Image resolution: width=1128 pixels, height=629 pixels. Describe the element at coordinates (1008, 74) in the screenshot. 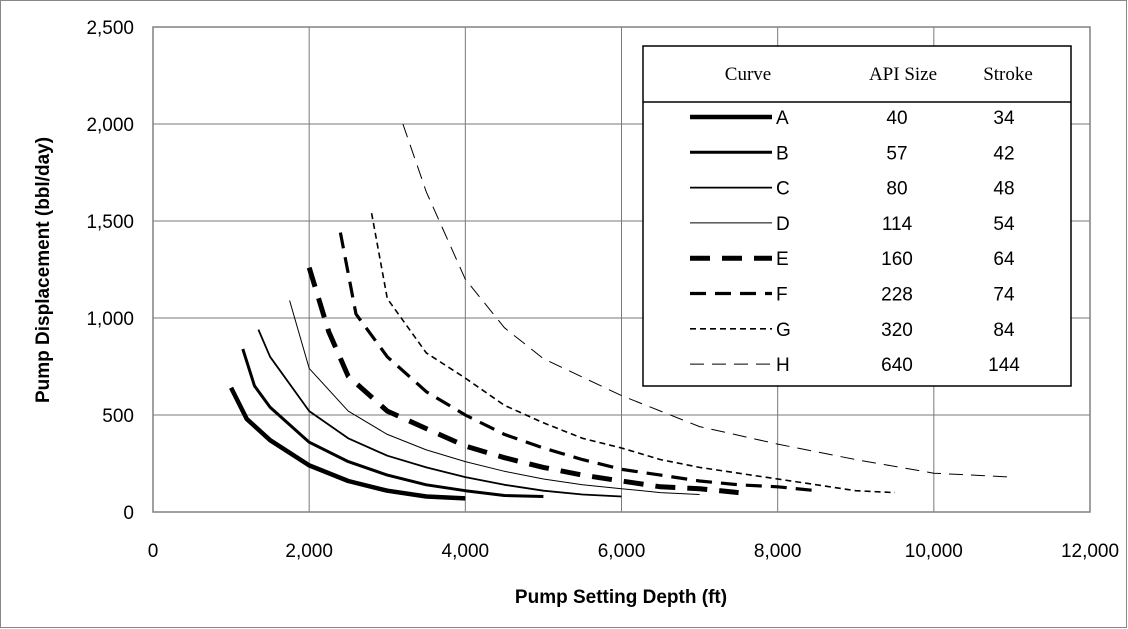

I see `legend-header-stroke: Stroke` at that location.